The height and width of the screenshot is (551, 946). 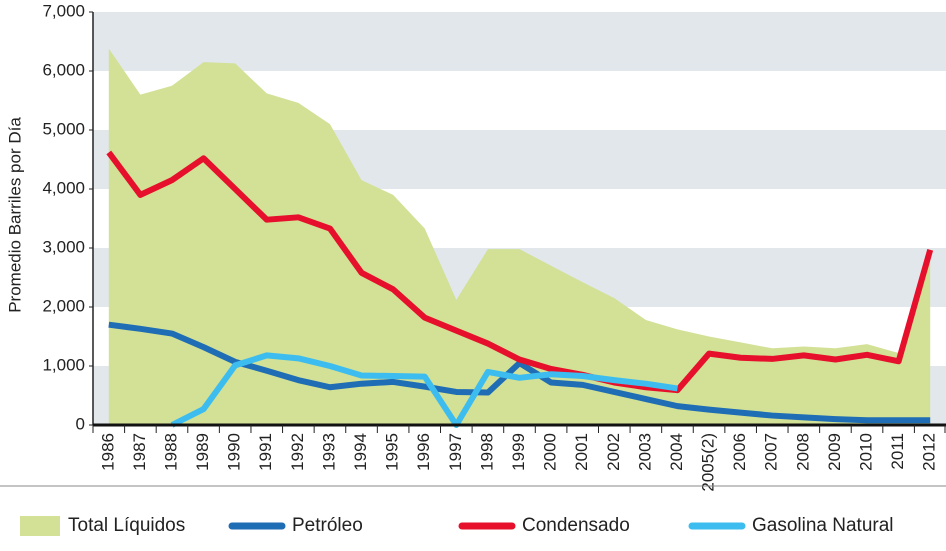 What do you see at coordinates (771, 452) in the screenshot?
I see `x-tick-label: 2007` at bounding box center [771, 452].